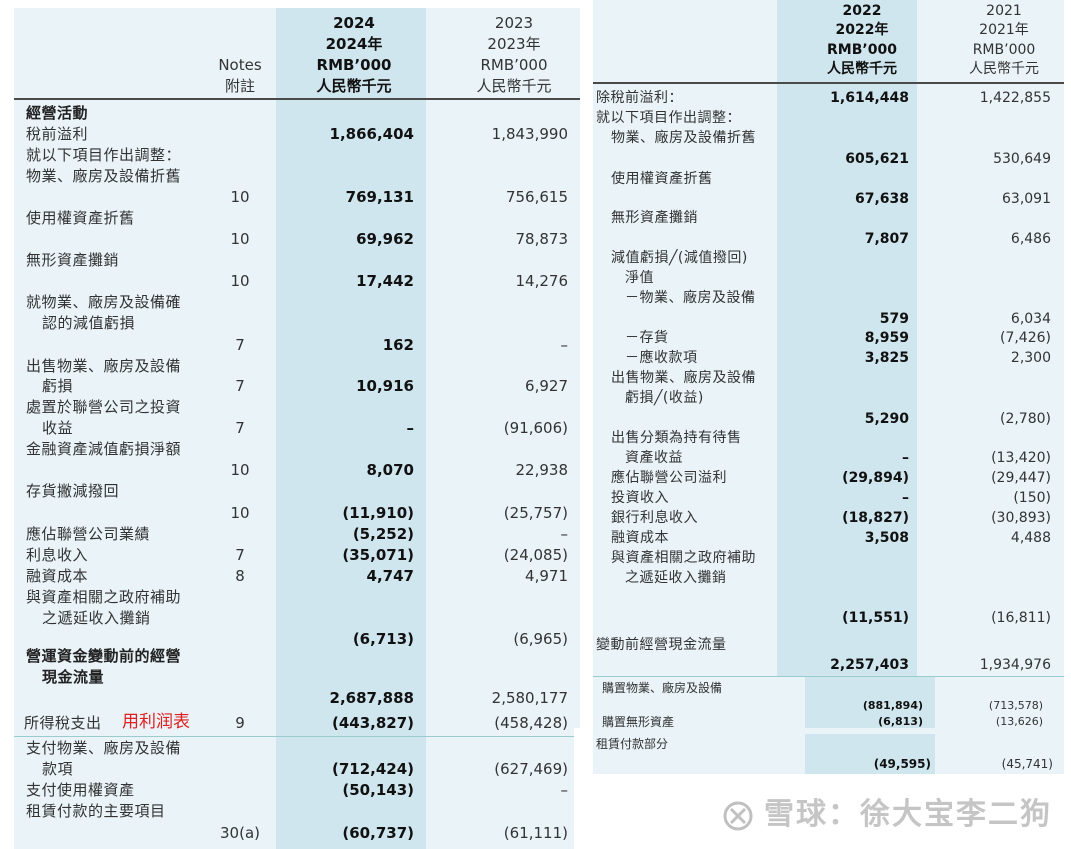 Image resolution: width=1071 pixels, height=849 pixels. Describe the element at coordinates (875, 618) in the screenshot. I see `row-value-2022: (11,551)` at that location.